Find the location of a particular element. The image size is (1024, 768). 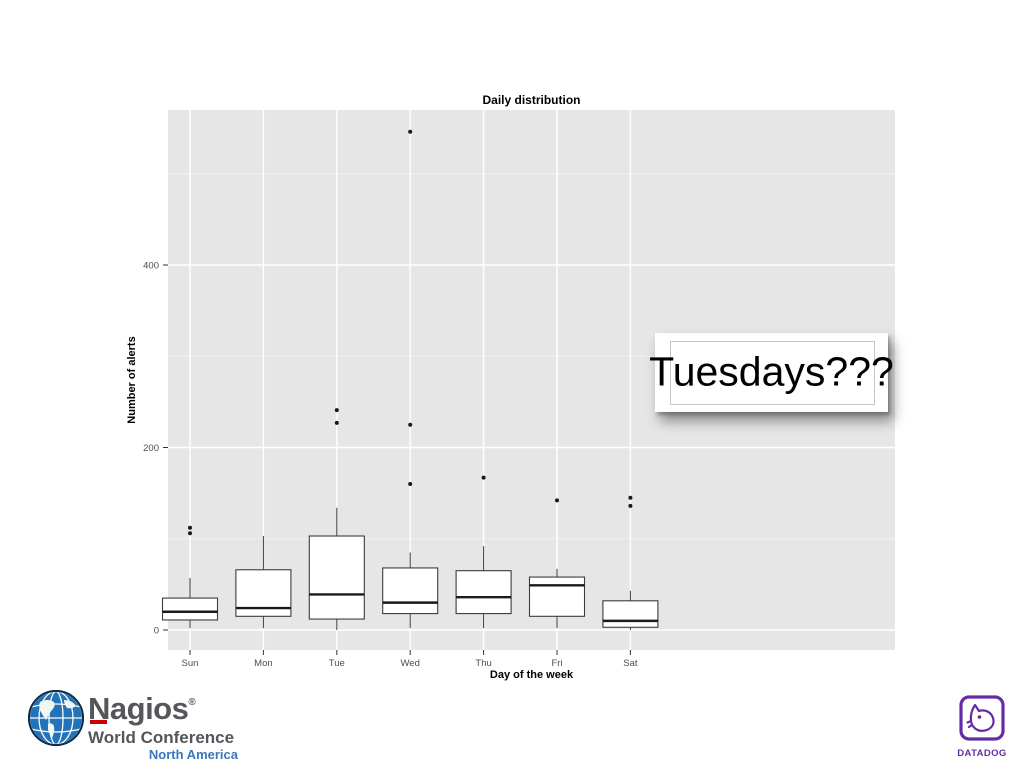

x-tick-label: Fri is located at coordinates (556, 663).